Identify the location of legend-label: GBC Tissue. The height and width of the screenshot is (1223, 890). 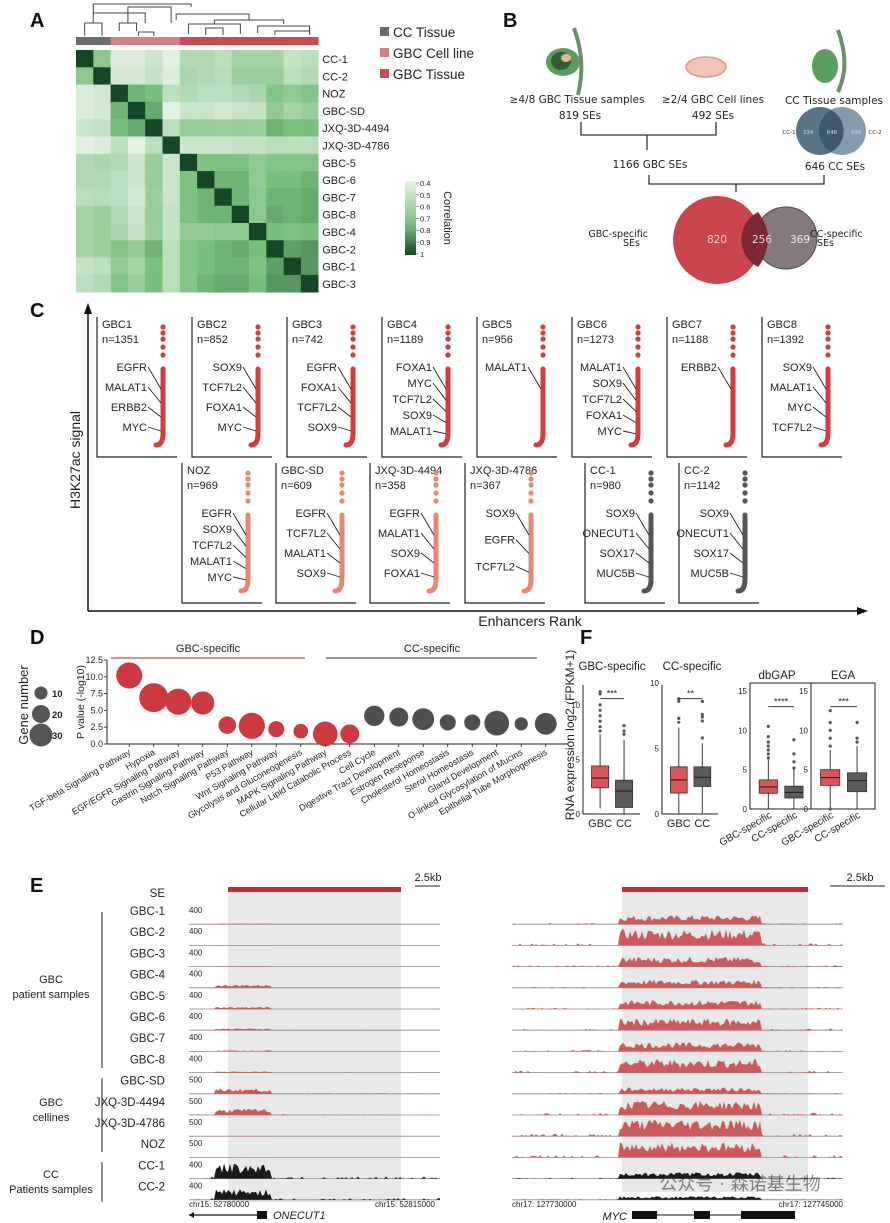
(429, 74).